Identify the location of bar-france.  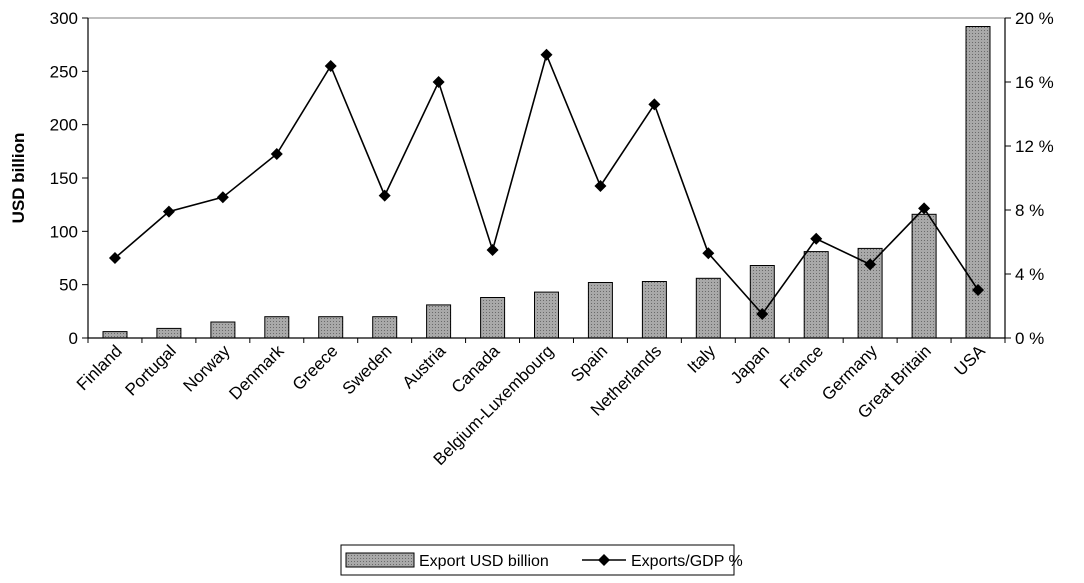
(816, 295).